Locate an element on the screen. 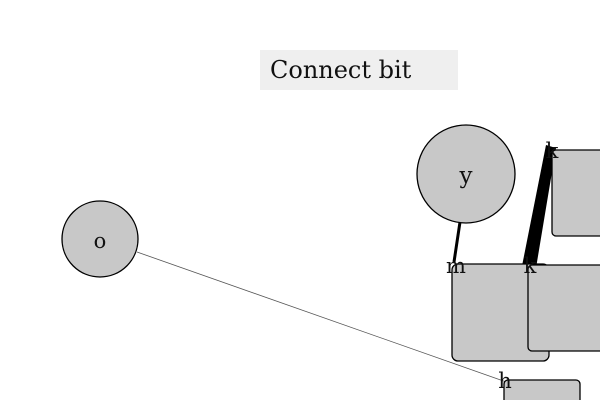 The height and width of the screenshot is (400, 600). circle-node-y is located at coordinates (466, 174).